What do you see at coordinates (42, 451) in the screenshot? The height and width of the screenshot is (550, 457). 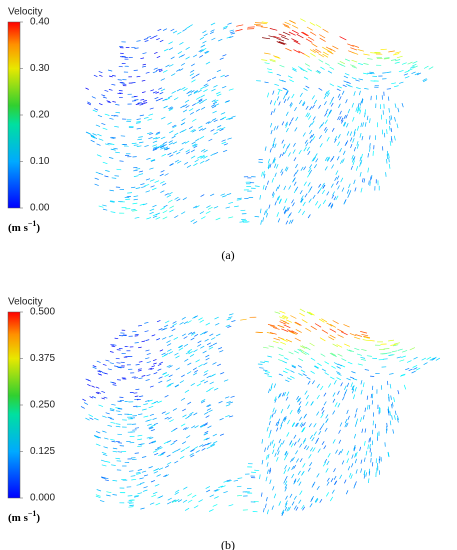 I see `tick-label: 0.125` at bounding box center [42, 451].